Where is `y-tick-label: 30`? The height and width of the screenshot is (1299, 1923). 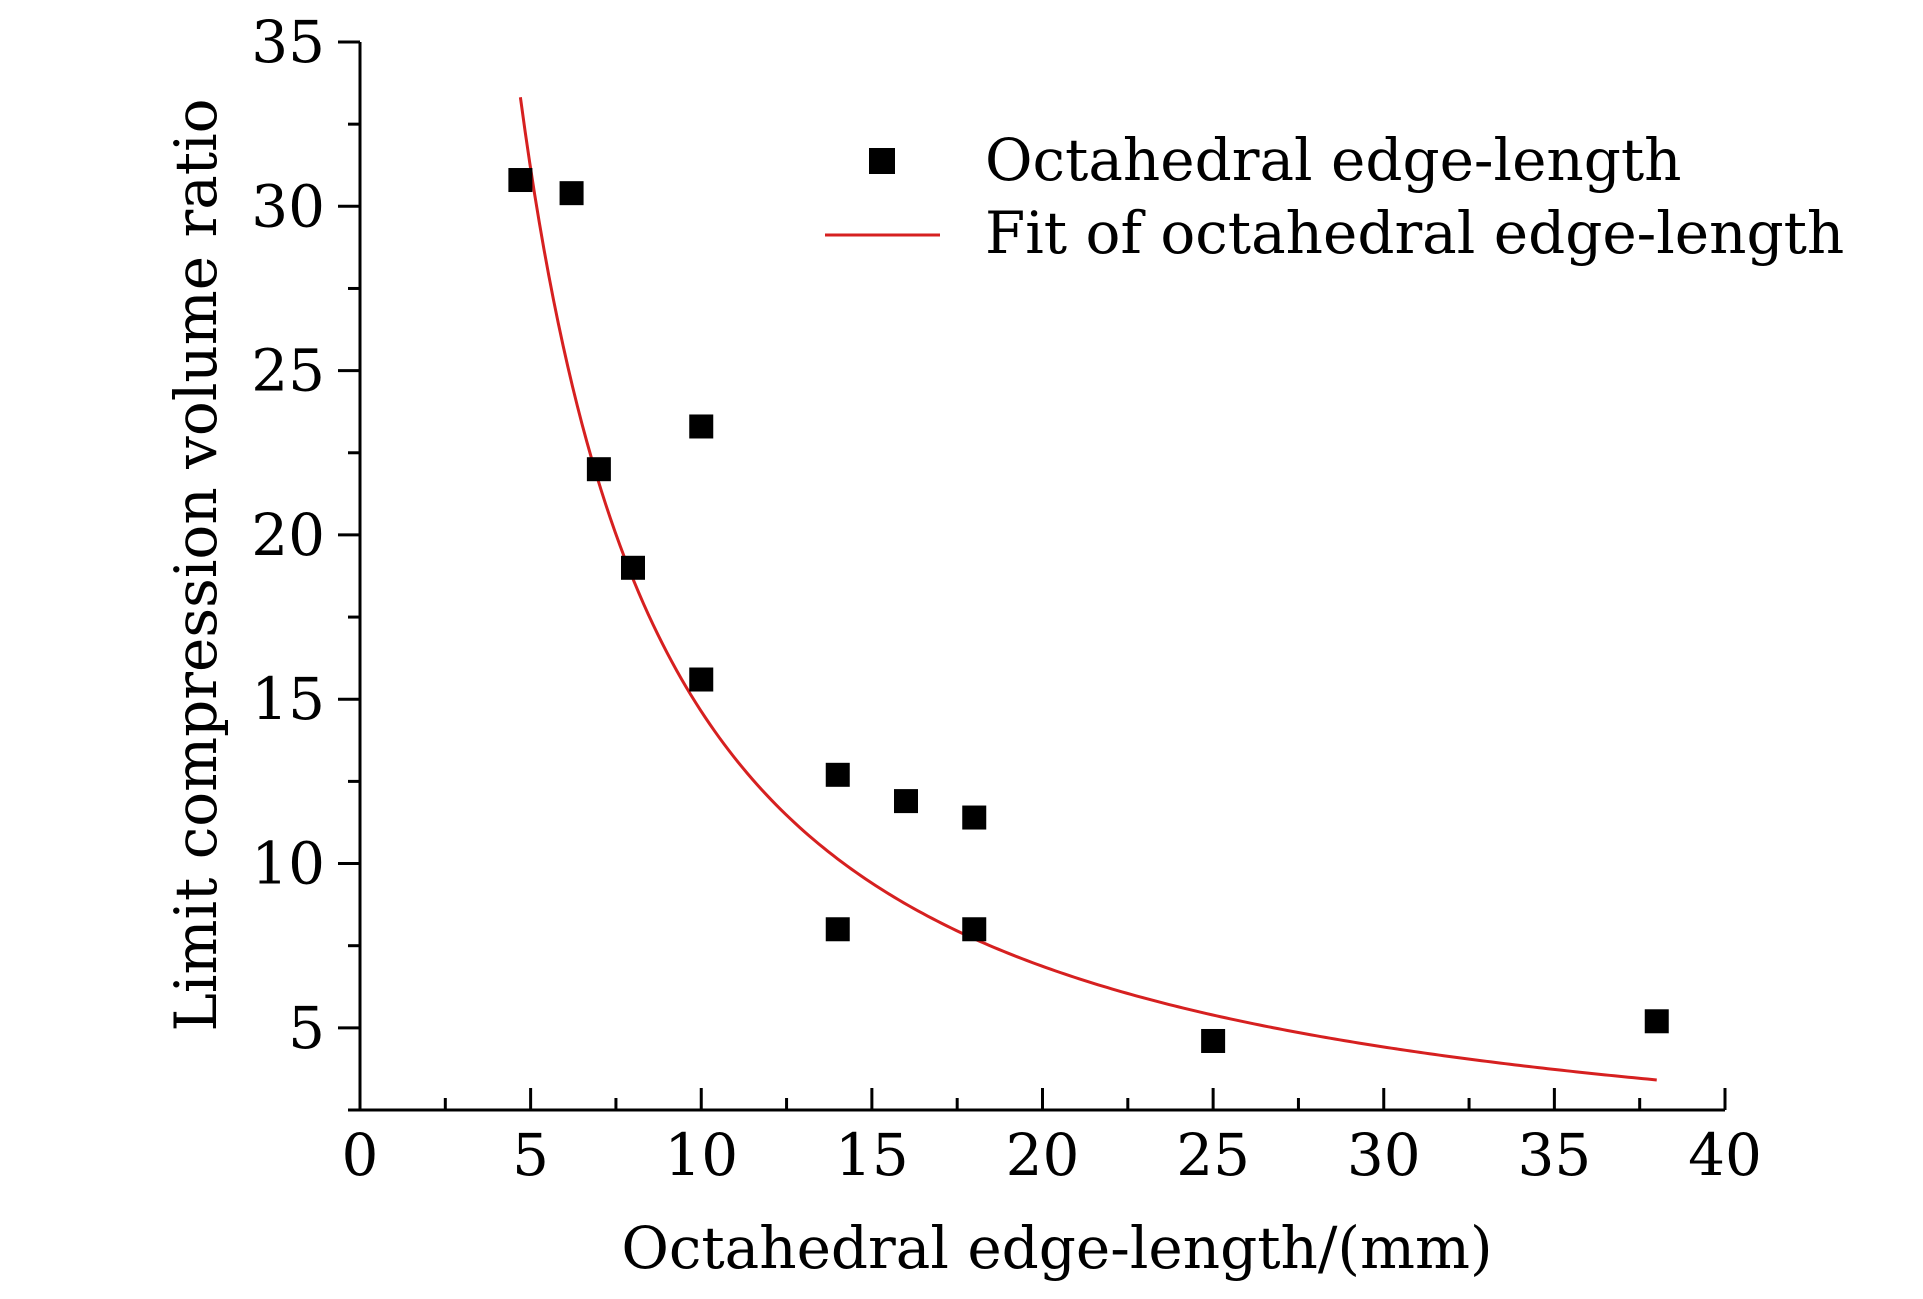 y-tick-label: 30 is located at coordinates (288, 206).